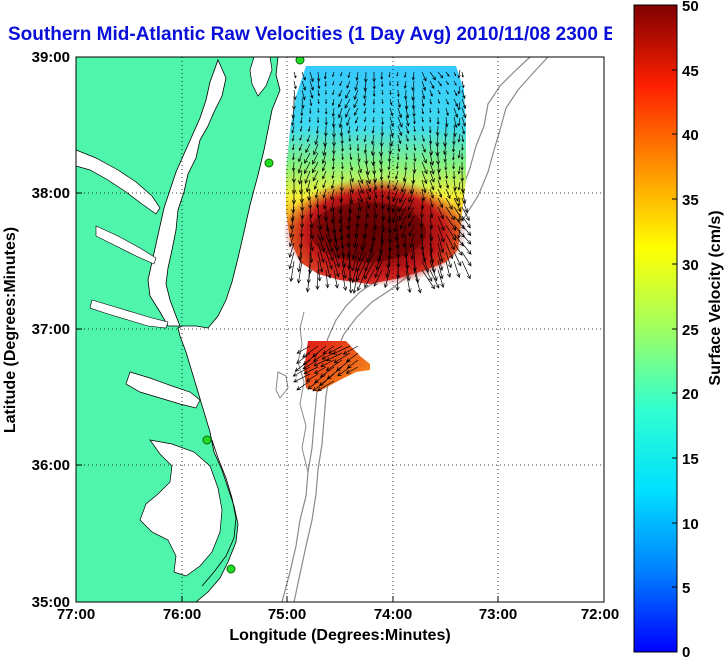  What do you see at coordinates (690, 200) in the screenshot?
I see `colorbar-tick-label: 35` at bounding box center [690, 200].